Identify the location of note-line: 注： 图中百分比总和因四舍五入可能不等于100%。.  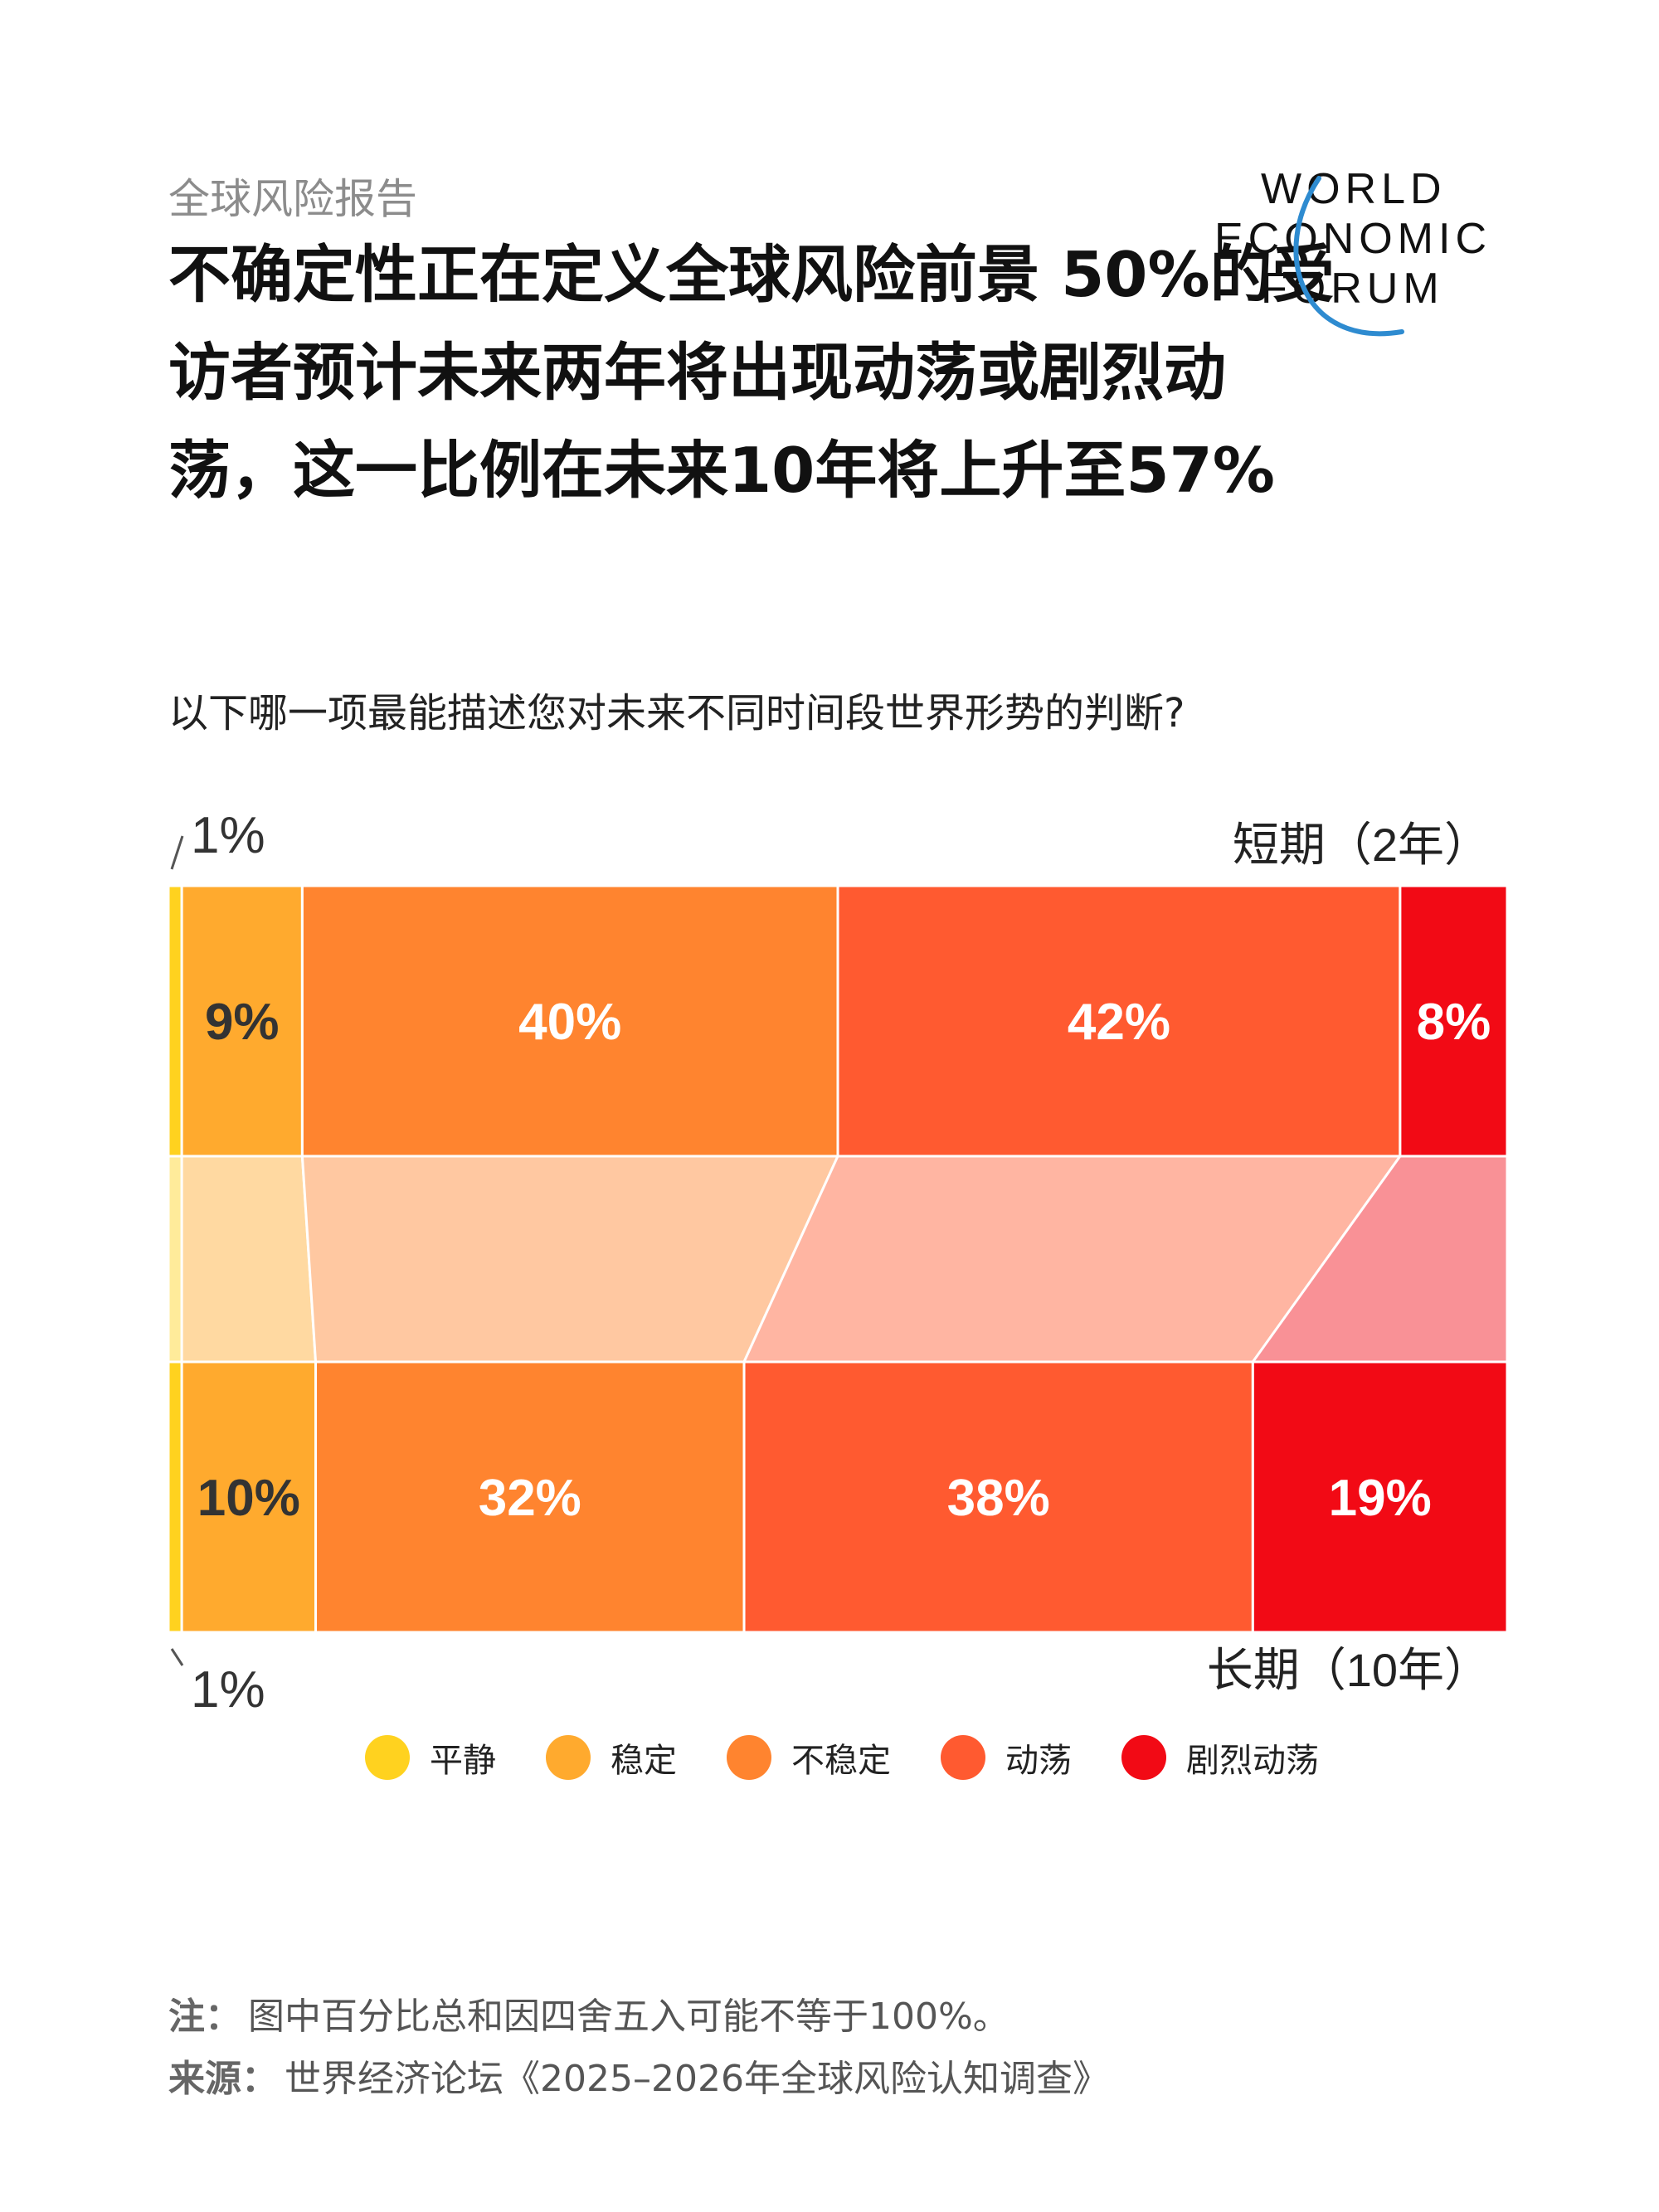
(589, 2012).